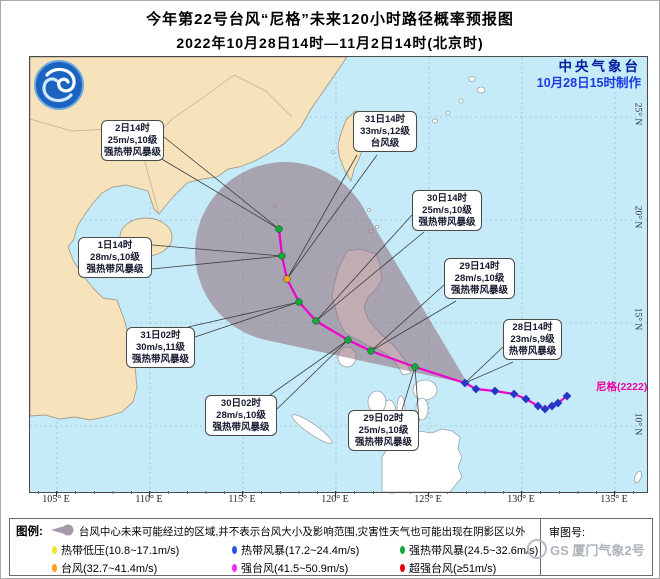  I want to click on legend-item-td: 热带低压(10.8~17.1m/s), so click(142, 550).